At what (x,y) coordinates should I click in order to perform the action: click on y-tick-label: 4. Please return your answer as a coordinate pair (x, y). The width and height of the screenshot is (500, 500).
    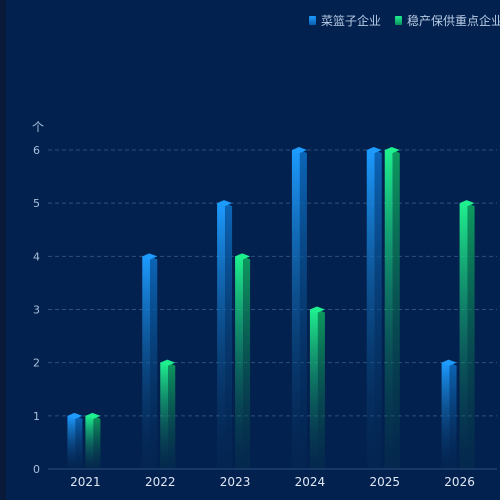
    Looking at the image, I should click on (36, 256).